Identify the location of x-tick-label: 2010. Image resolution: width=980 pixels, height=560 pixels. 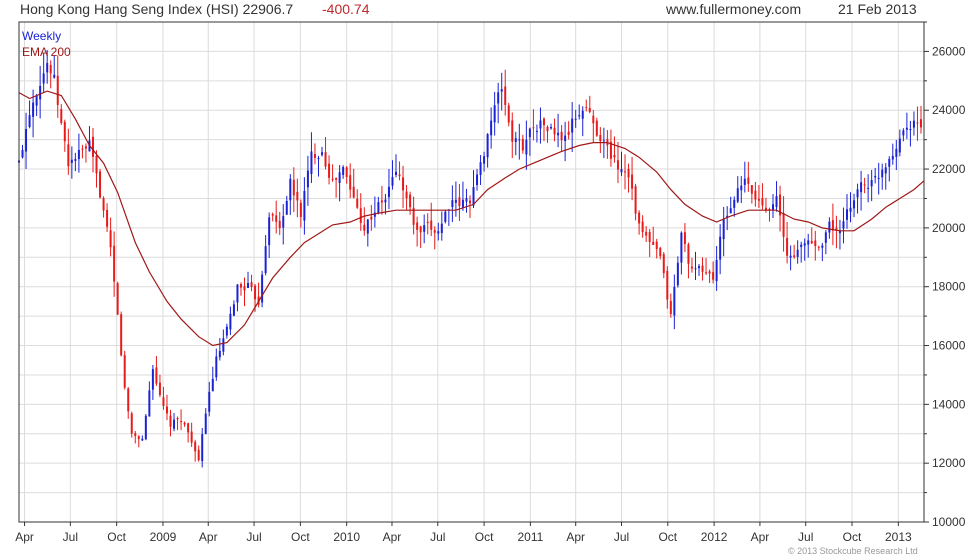
(346, 537).